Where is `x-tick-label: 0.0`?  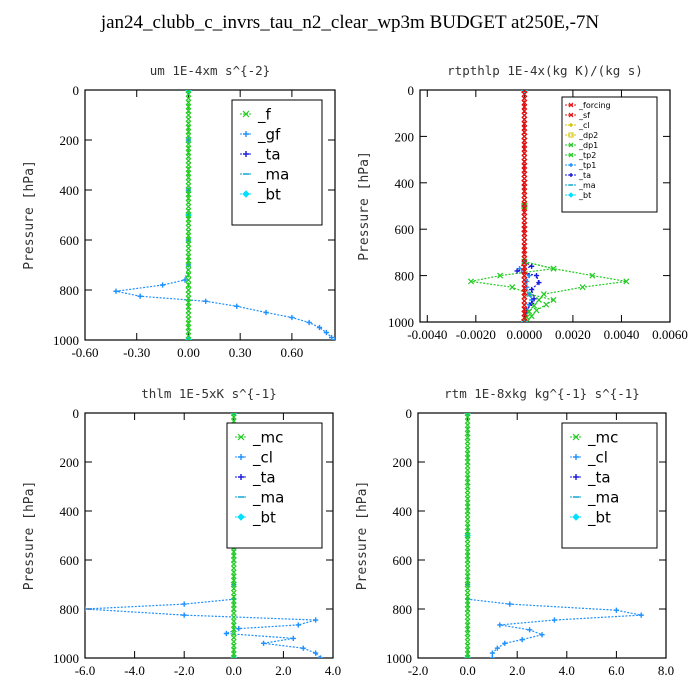
x-tick-label: 0.0 is located at coordinates (467, 670).